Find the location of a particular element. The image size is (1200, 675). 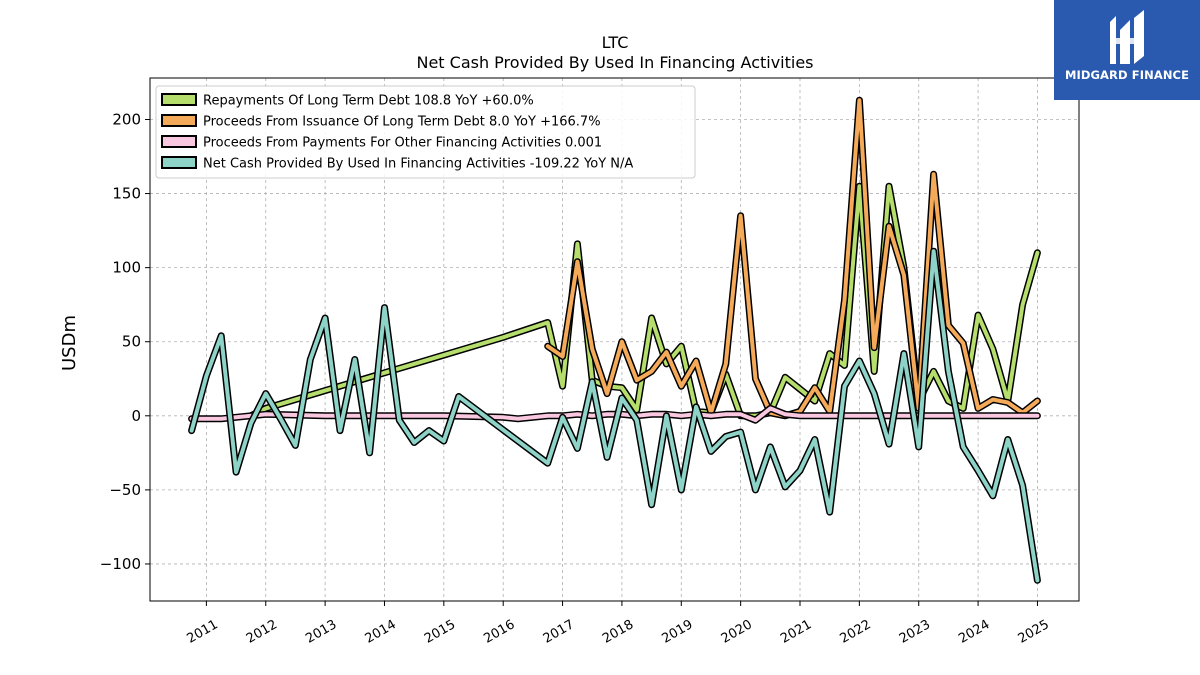

chart-title: LTC is located at coordinates (615, 42).